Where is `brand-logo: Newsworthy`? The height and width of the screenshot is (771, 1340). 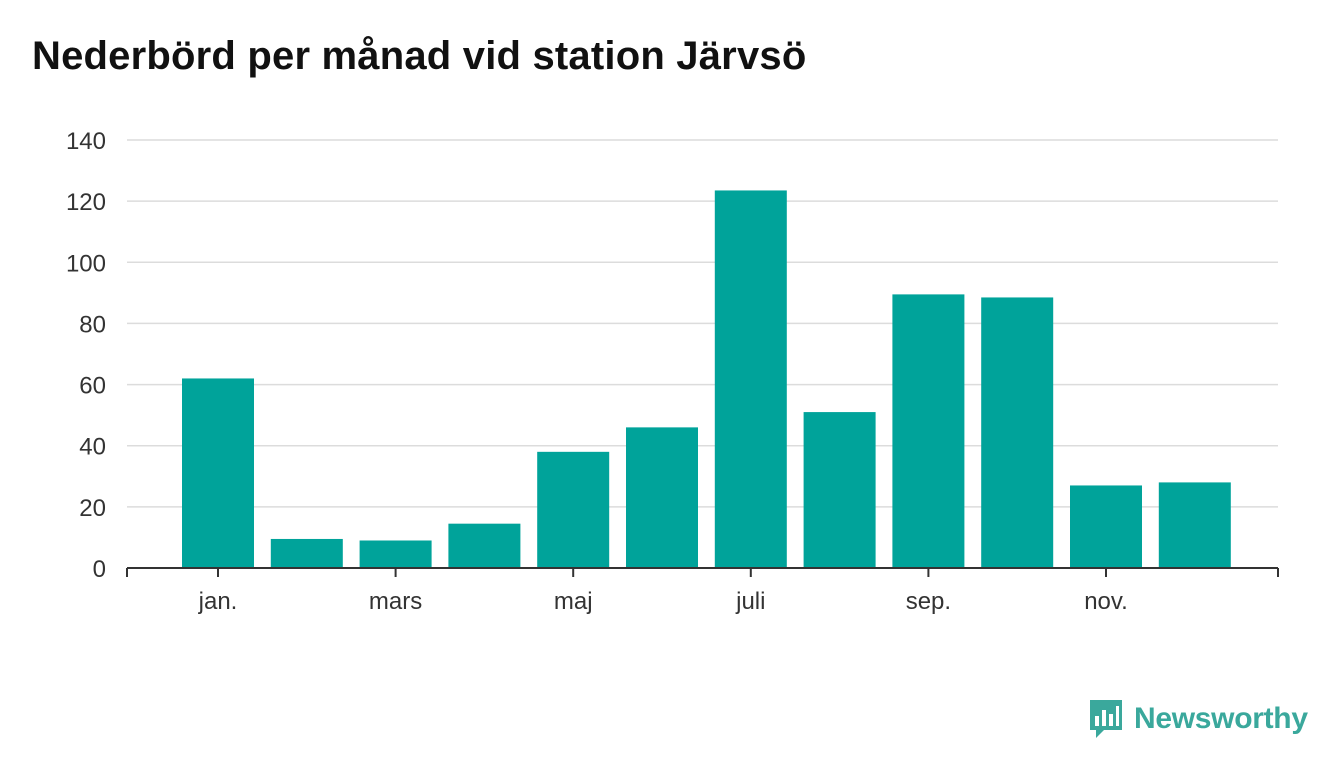 brand-logo: Newsworthy is located at coordinates (1198, 719).